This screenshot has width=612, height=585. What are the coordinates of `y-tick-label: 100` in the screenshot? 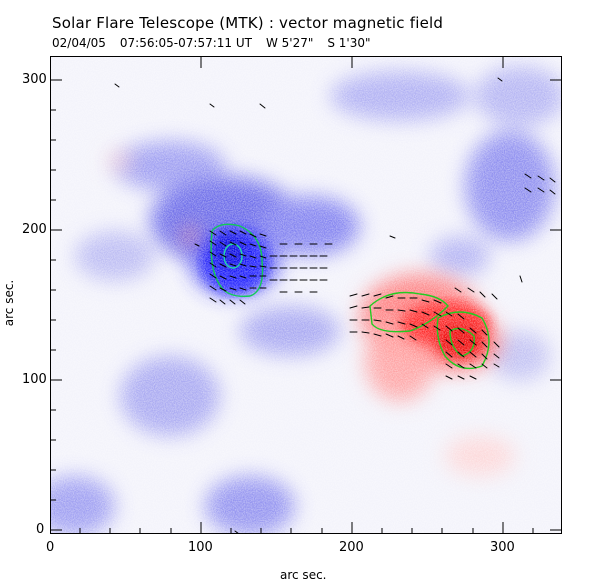 It's located at (34, 379).